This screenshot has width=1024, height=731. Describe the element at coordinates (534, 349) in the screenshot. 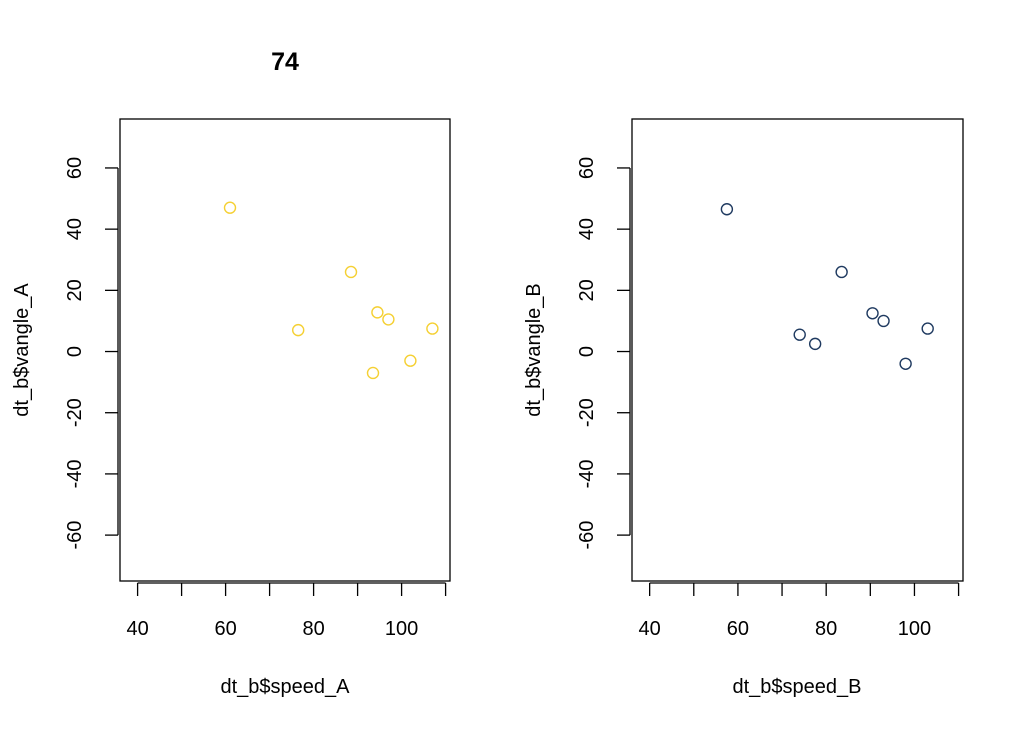

I see `y-axis-label: dt_b$vangle_B` at that location.